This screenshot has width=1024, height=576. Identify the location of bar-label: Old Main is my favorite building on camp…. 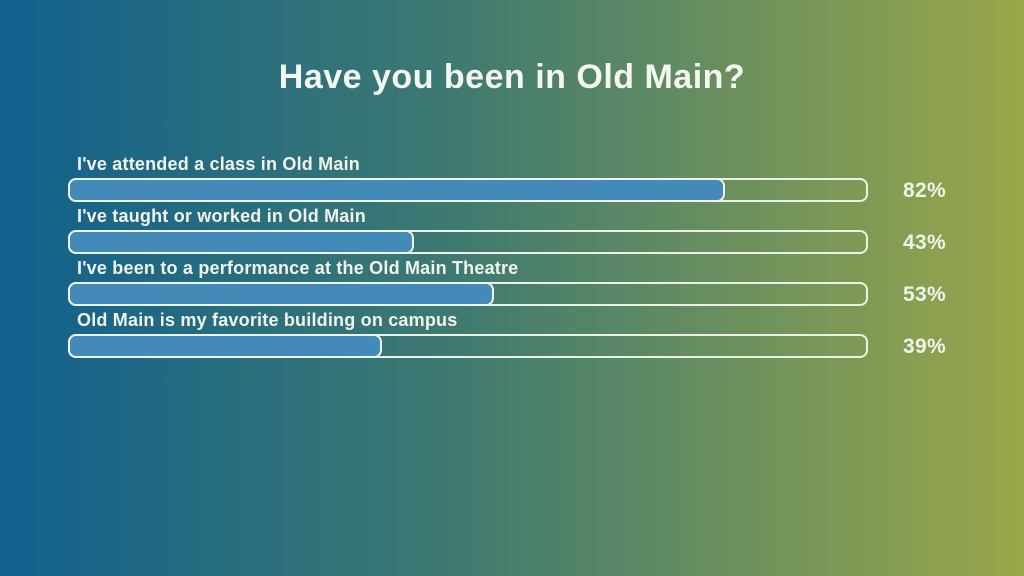
(267, 320).